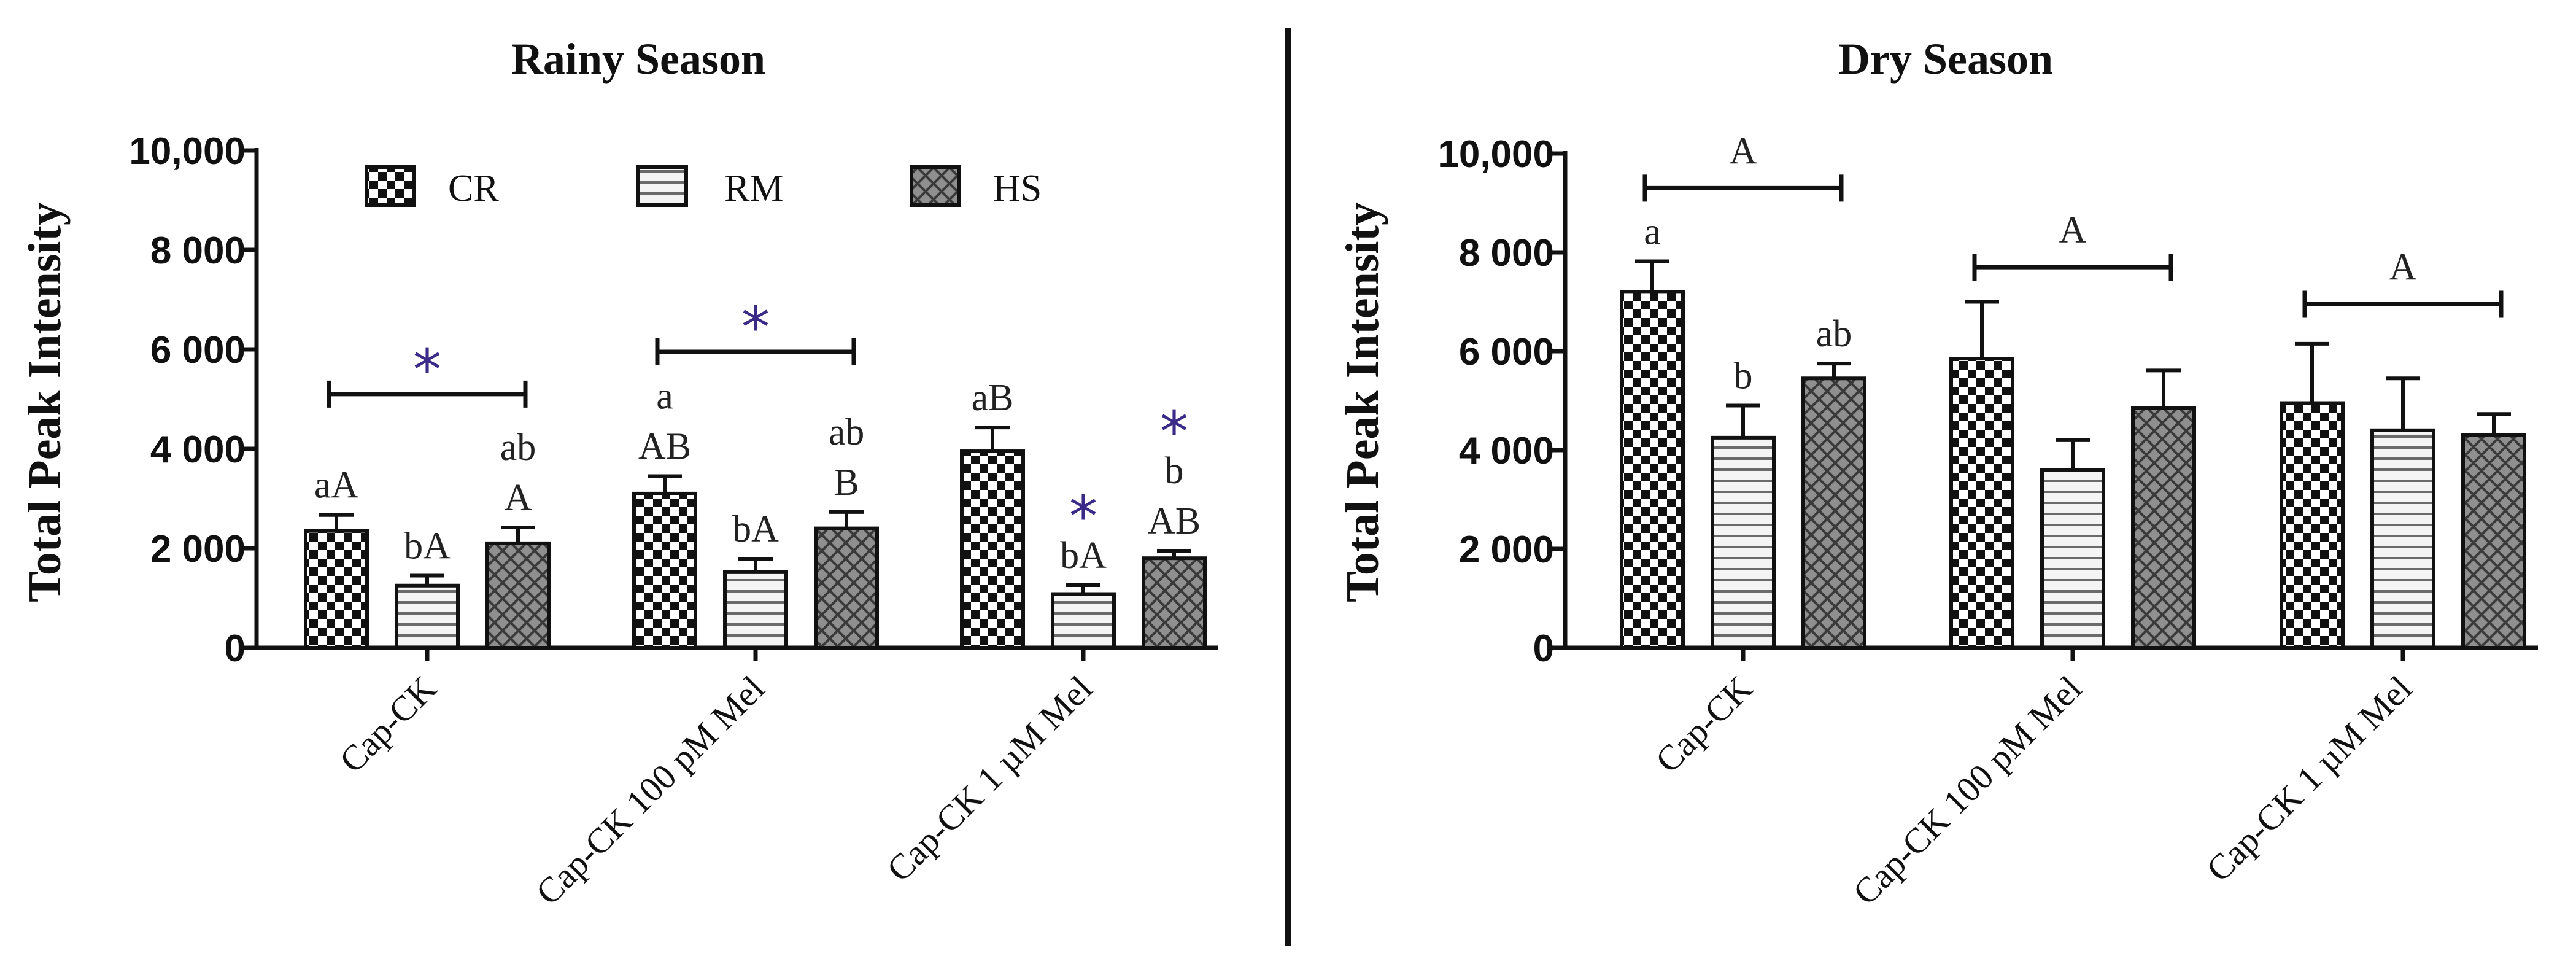  I want to click on significance-label: B, so click(846, 482).